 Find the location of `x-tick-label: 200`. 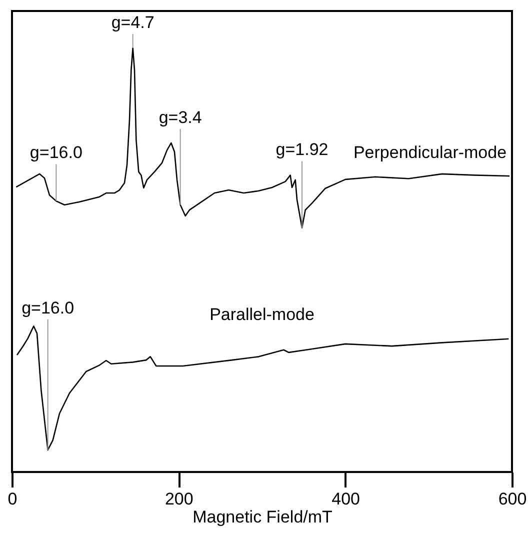

x-tick-label: 200 is located at coordinates (179, 499).